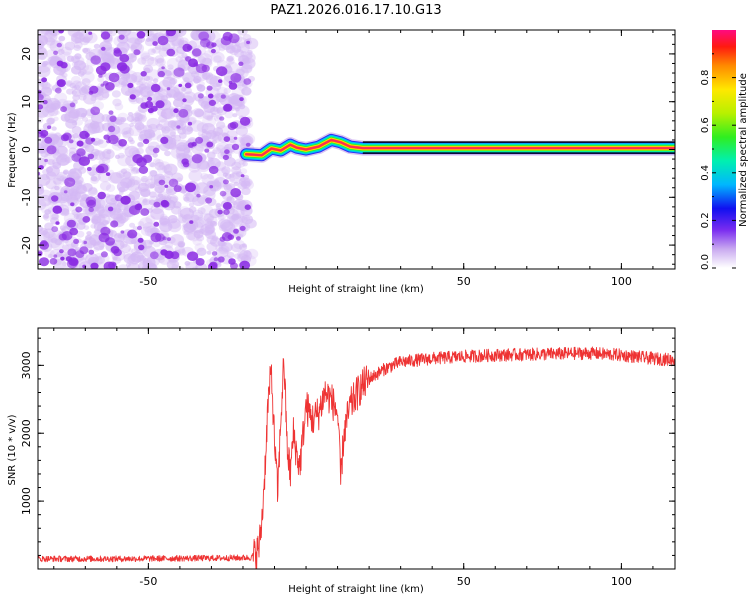 The width and height of the screenshot is (750, 600). I want to click on spectrogram-ytick-label: 20, so click(26, 54).